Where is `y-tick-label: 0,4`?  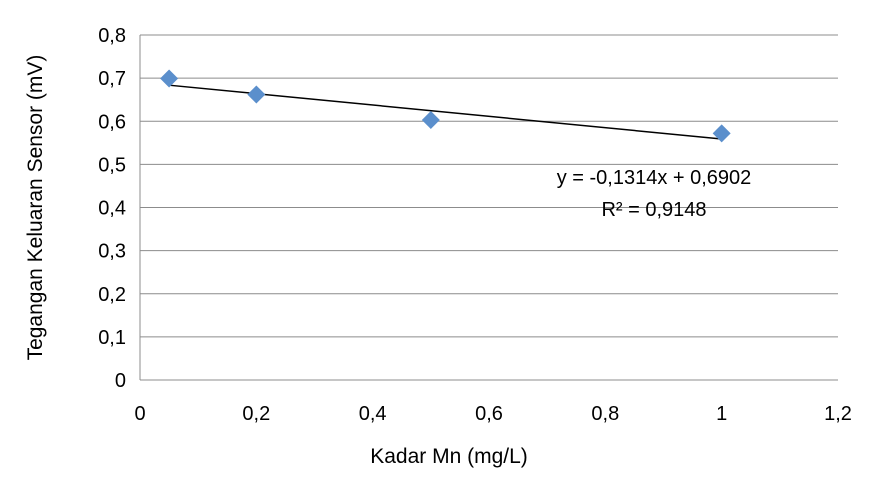 y-tick-label: 0,4 is located at coordinates (112, 209).